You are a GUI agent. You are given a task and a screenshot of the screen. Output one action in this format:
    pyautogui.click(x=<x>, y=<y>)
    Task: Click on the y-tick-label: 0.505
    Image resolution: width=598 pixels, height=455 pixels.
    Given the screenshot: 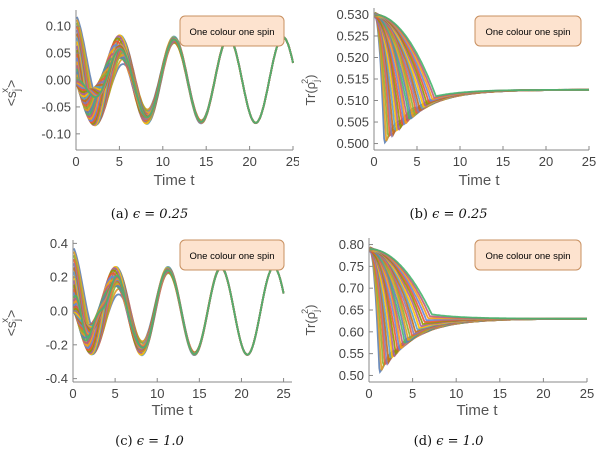 What is the action you would take?
    pyautogui.click(x=352, y=122)
    